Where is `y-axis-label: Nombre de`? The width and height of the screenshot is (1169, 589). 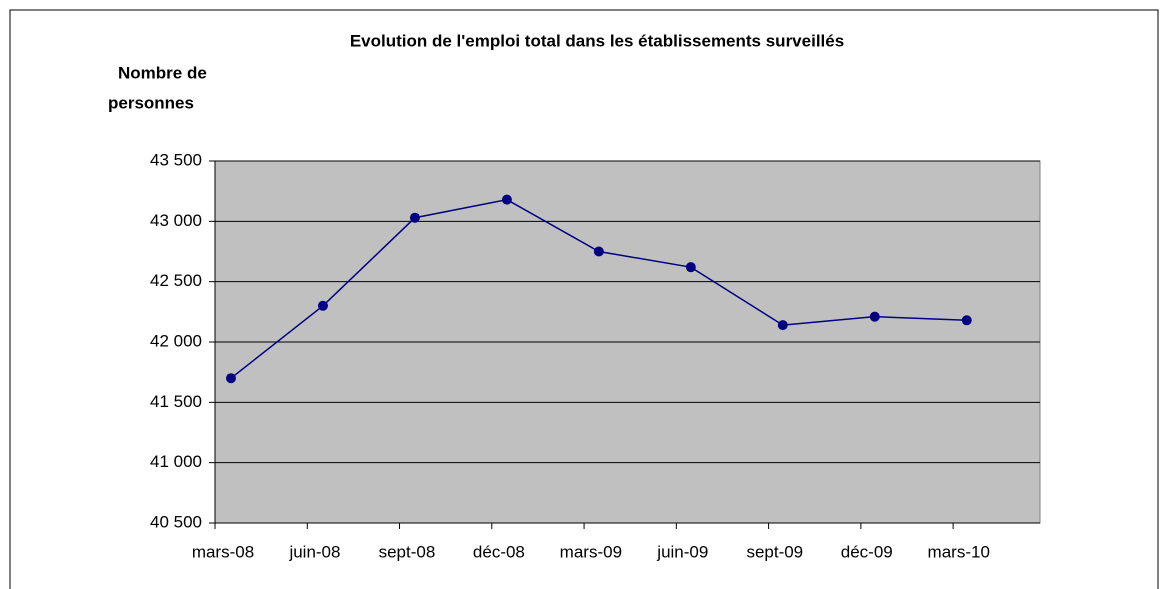 y-axis-label: Nombre de is located at coordinates (162, 72).